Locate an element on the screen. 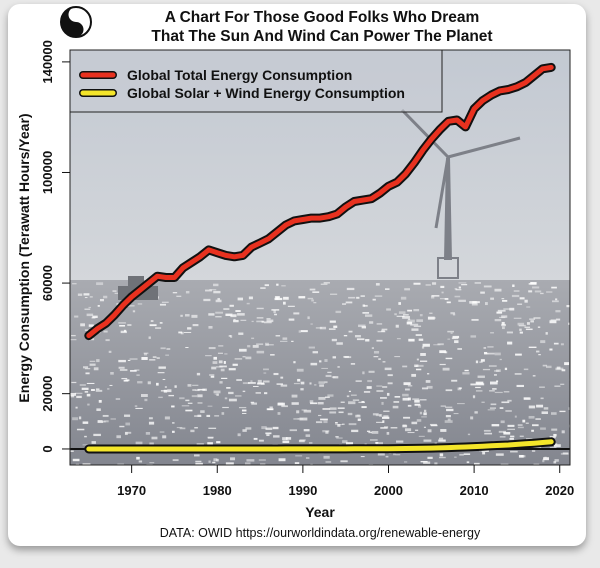  legend-label-solar: Global Solar + Wind Energy Consumption is located at coordinates (266, 93).